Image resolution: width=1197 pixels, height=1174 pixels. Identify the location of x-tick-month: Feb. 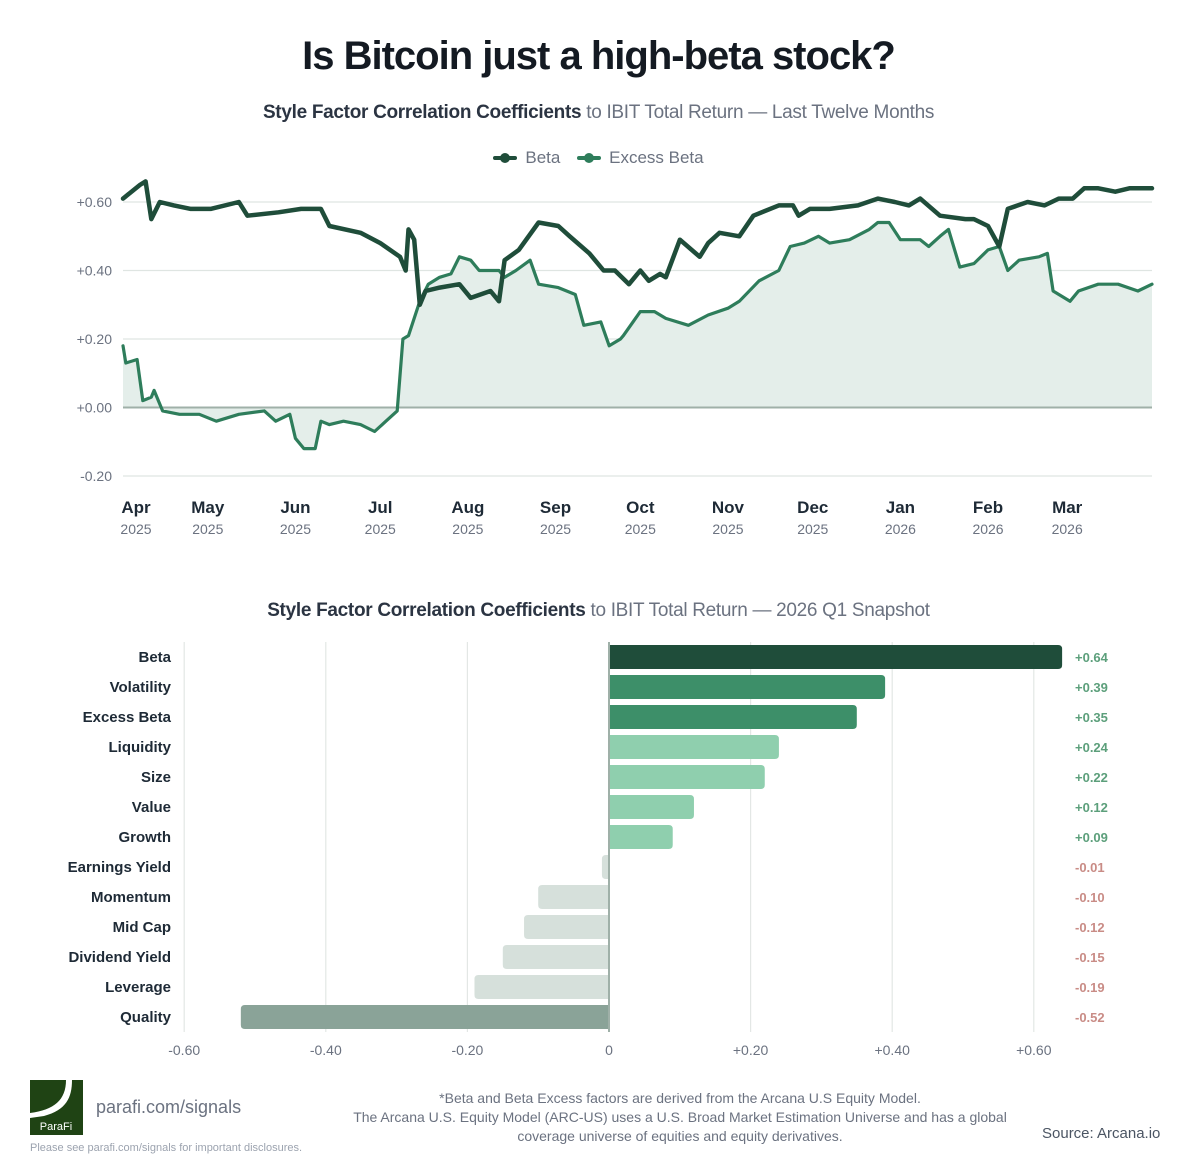
(988, 507).